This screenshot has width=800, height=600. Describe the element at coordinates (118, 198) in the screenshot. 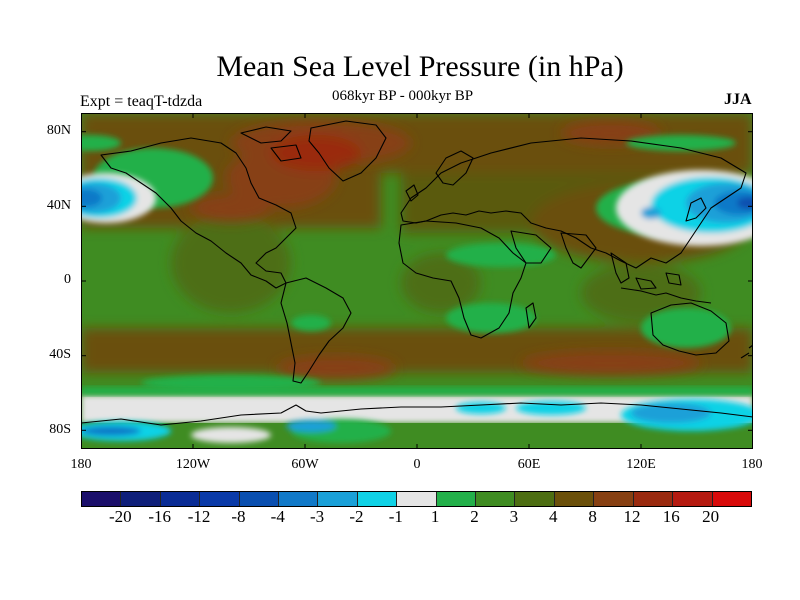

I see `field-pacific-low-west` at that location.